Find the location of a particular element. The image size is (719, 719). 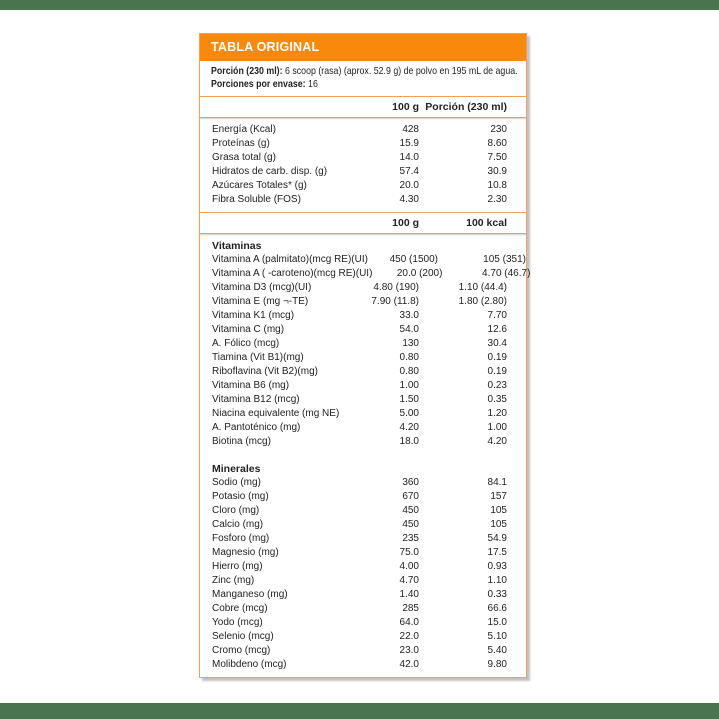

row-label: A. Pantoténico (mg) is located at coordinates (256, 427).